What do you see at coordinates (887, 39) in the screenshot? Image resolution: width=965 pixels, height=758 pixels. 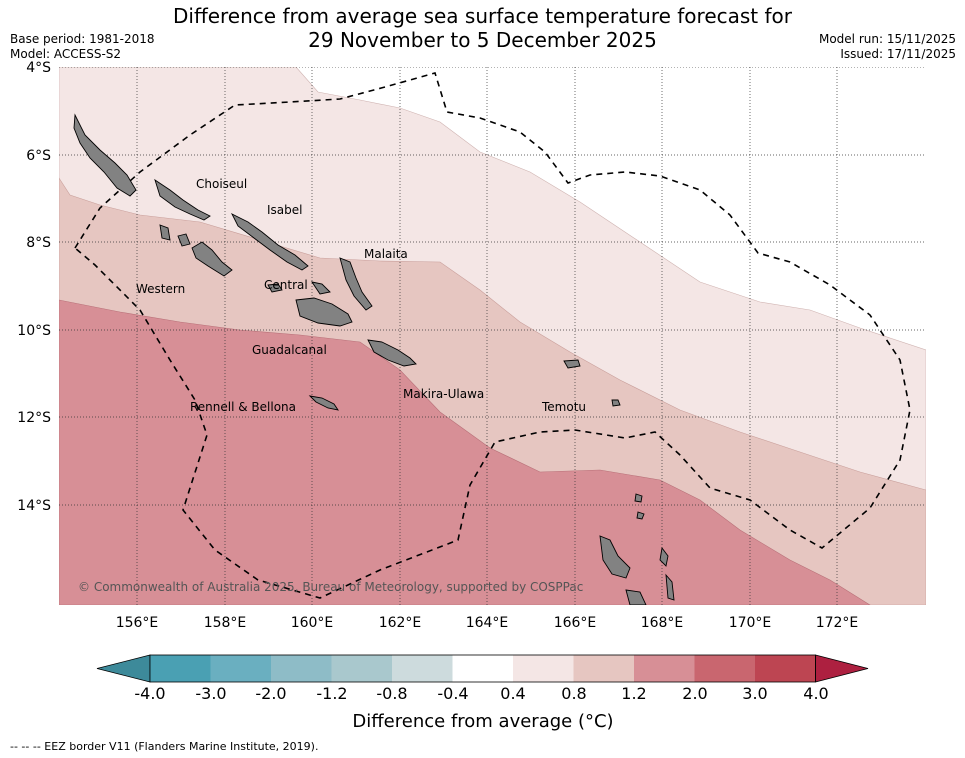 I see `model-run: Model run: 15/11/2025` at bounding box center [887, 39].